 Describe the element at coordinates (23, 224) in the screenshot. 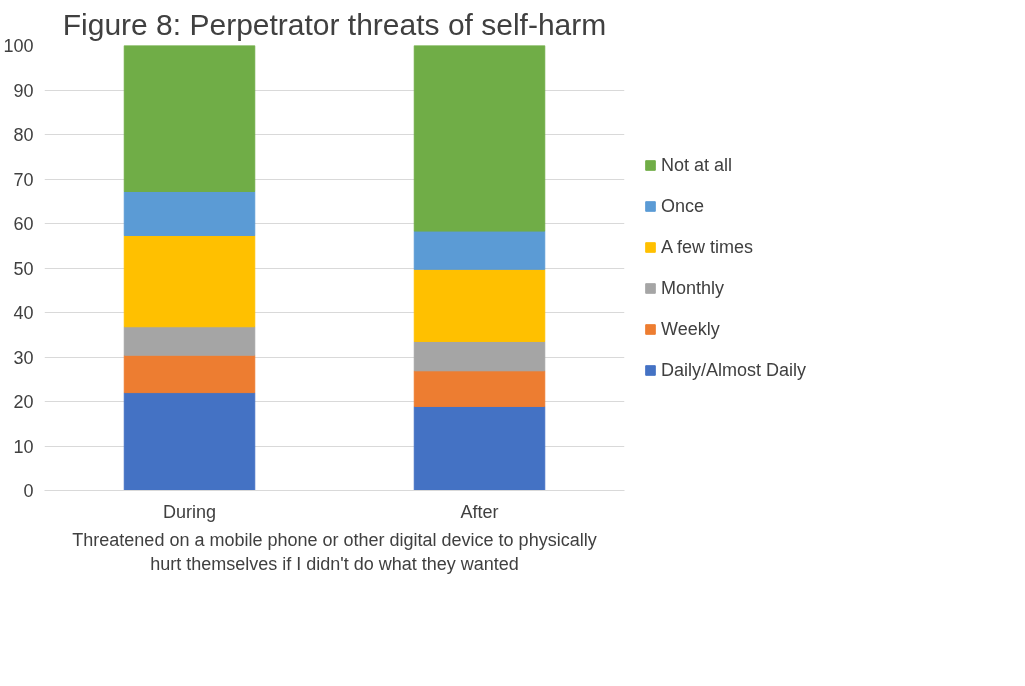

I see `y-tick-label: 60` at that location.